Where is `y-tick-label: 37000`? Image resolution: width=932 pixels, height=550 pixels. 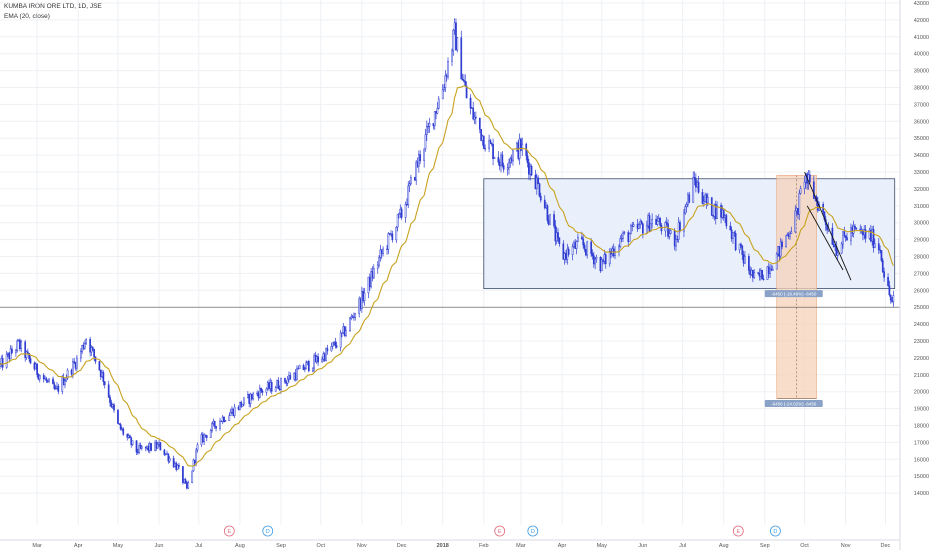 y-tick-label: 37000 is located at coordinates (921, 105).